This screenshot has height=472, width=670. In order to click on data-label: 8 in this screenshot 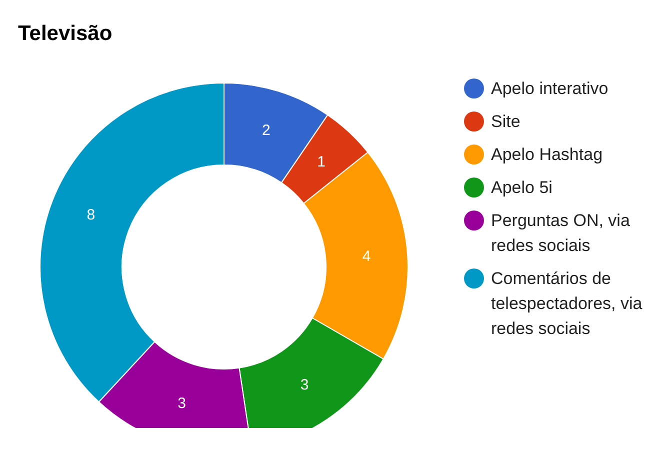, I will do `click(91, 215)`.